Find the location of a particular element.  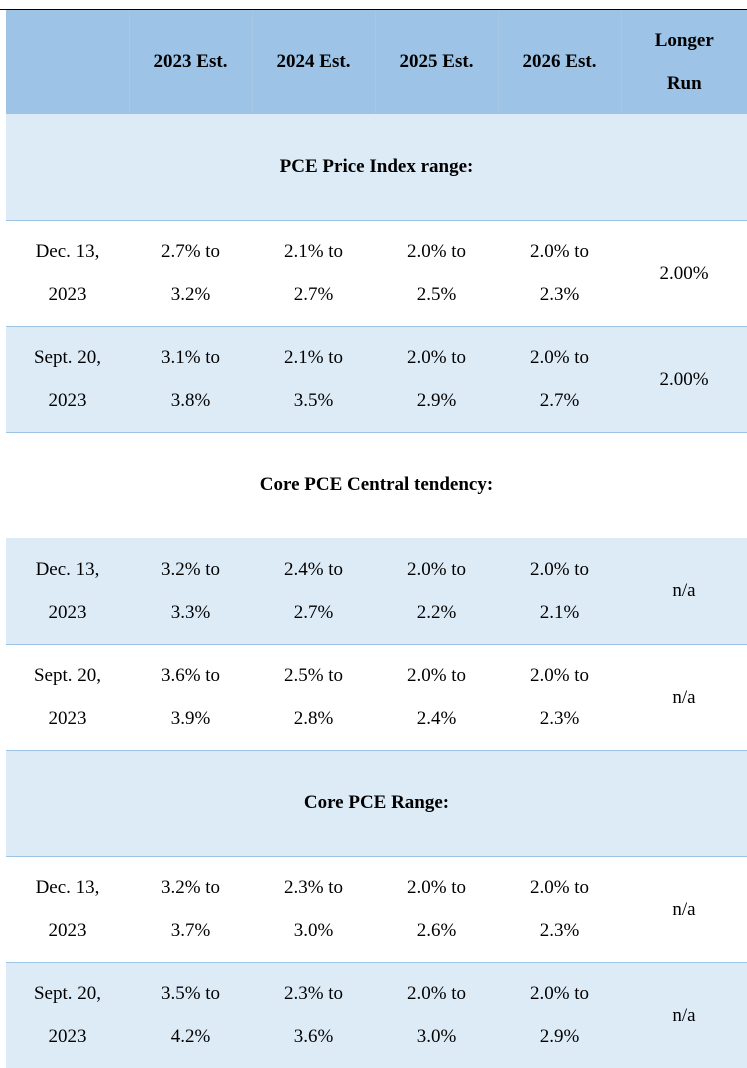

section-title: PCE Price Index range: is located at coordinates (376, 166).